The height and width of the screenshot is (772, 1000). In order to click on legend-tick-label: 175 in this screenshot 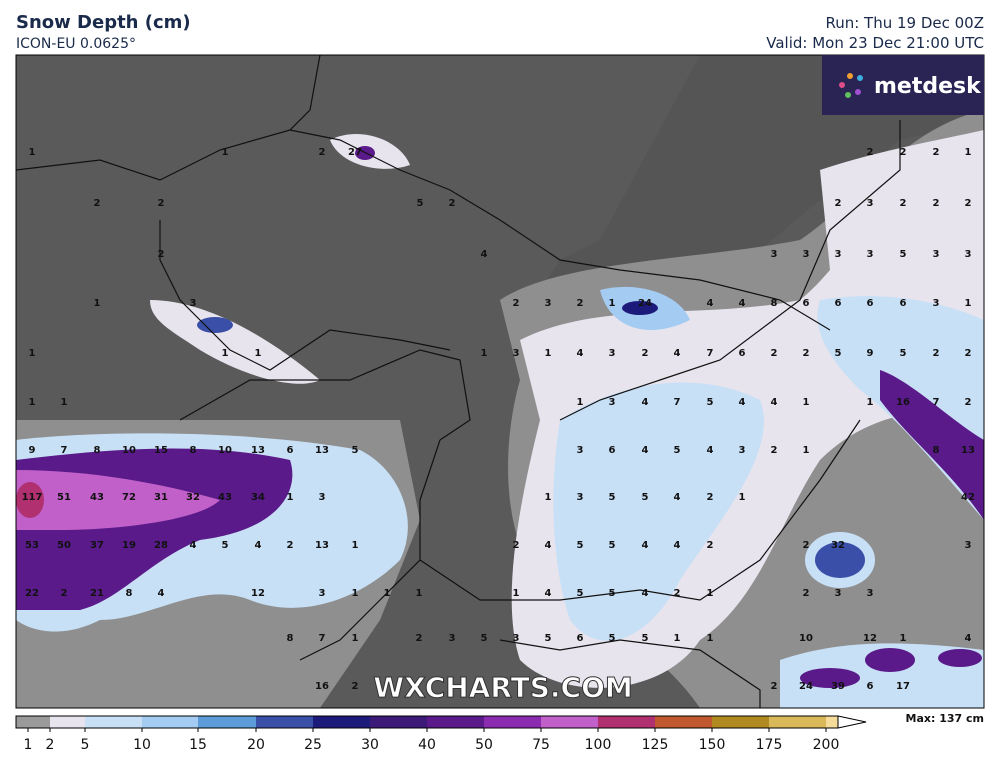, I will do `click(769, 745)`.